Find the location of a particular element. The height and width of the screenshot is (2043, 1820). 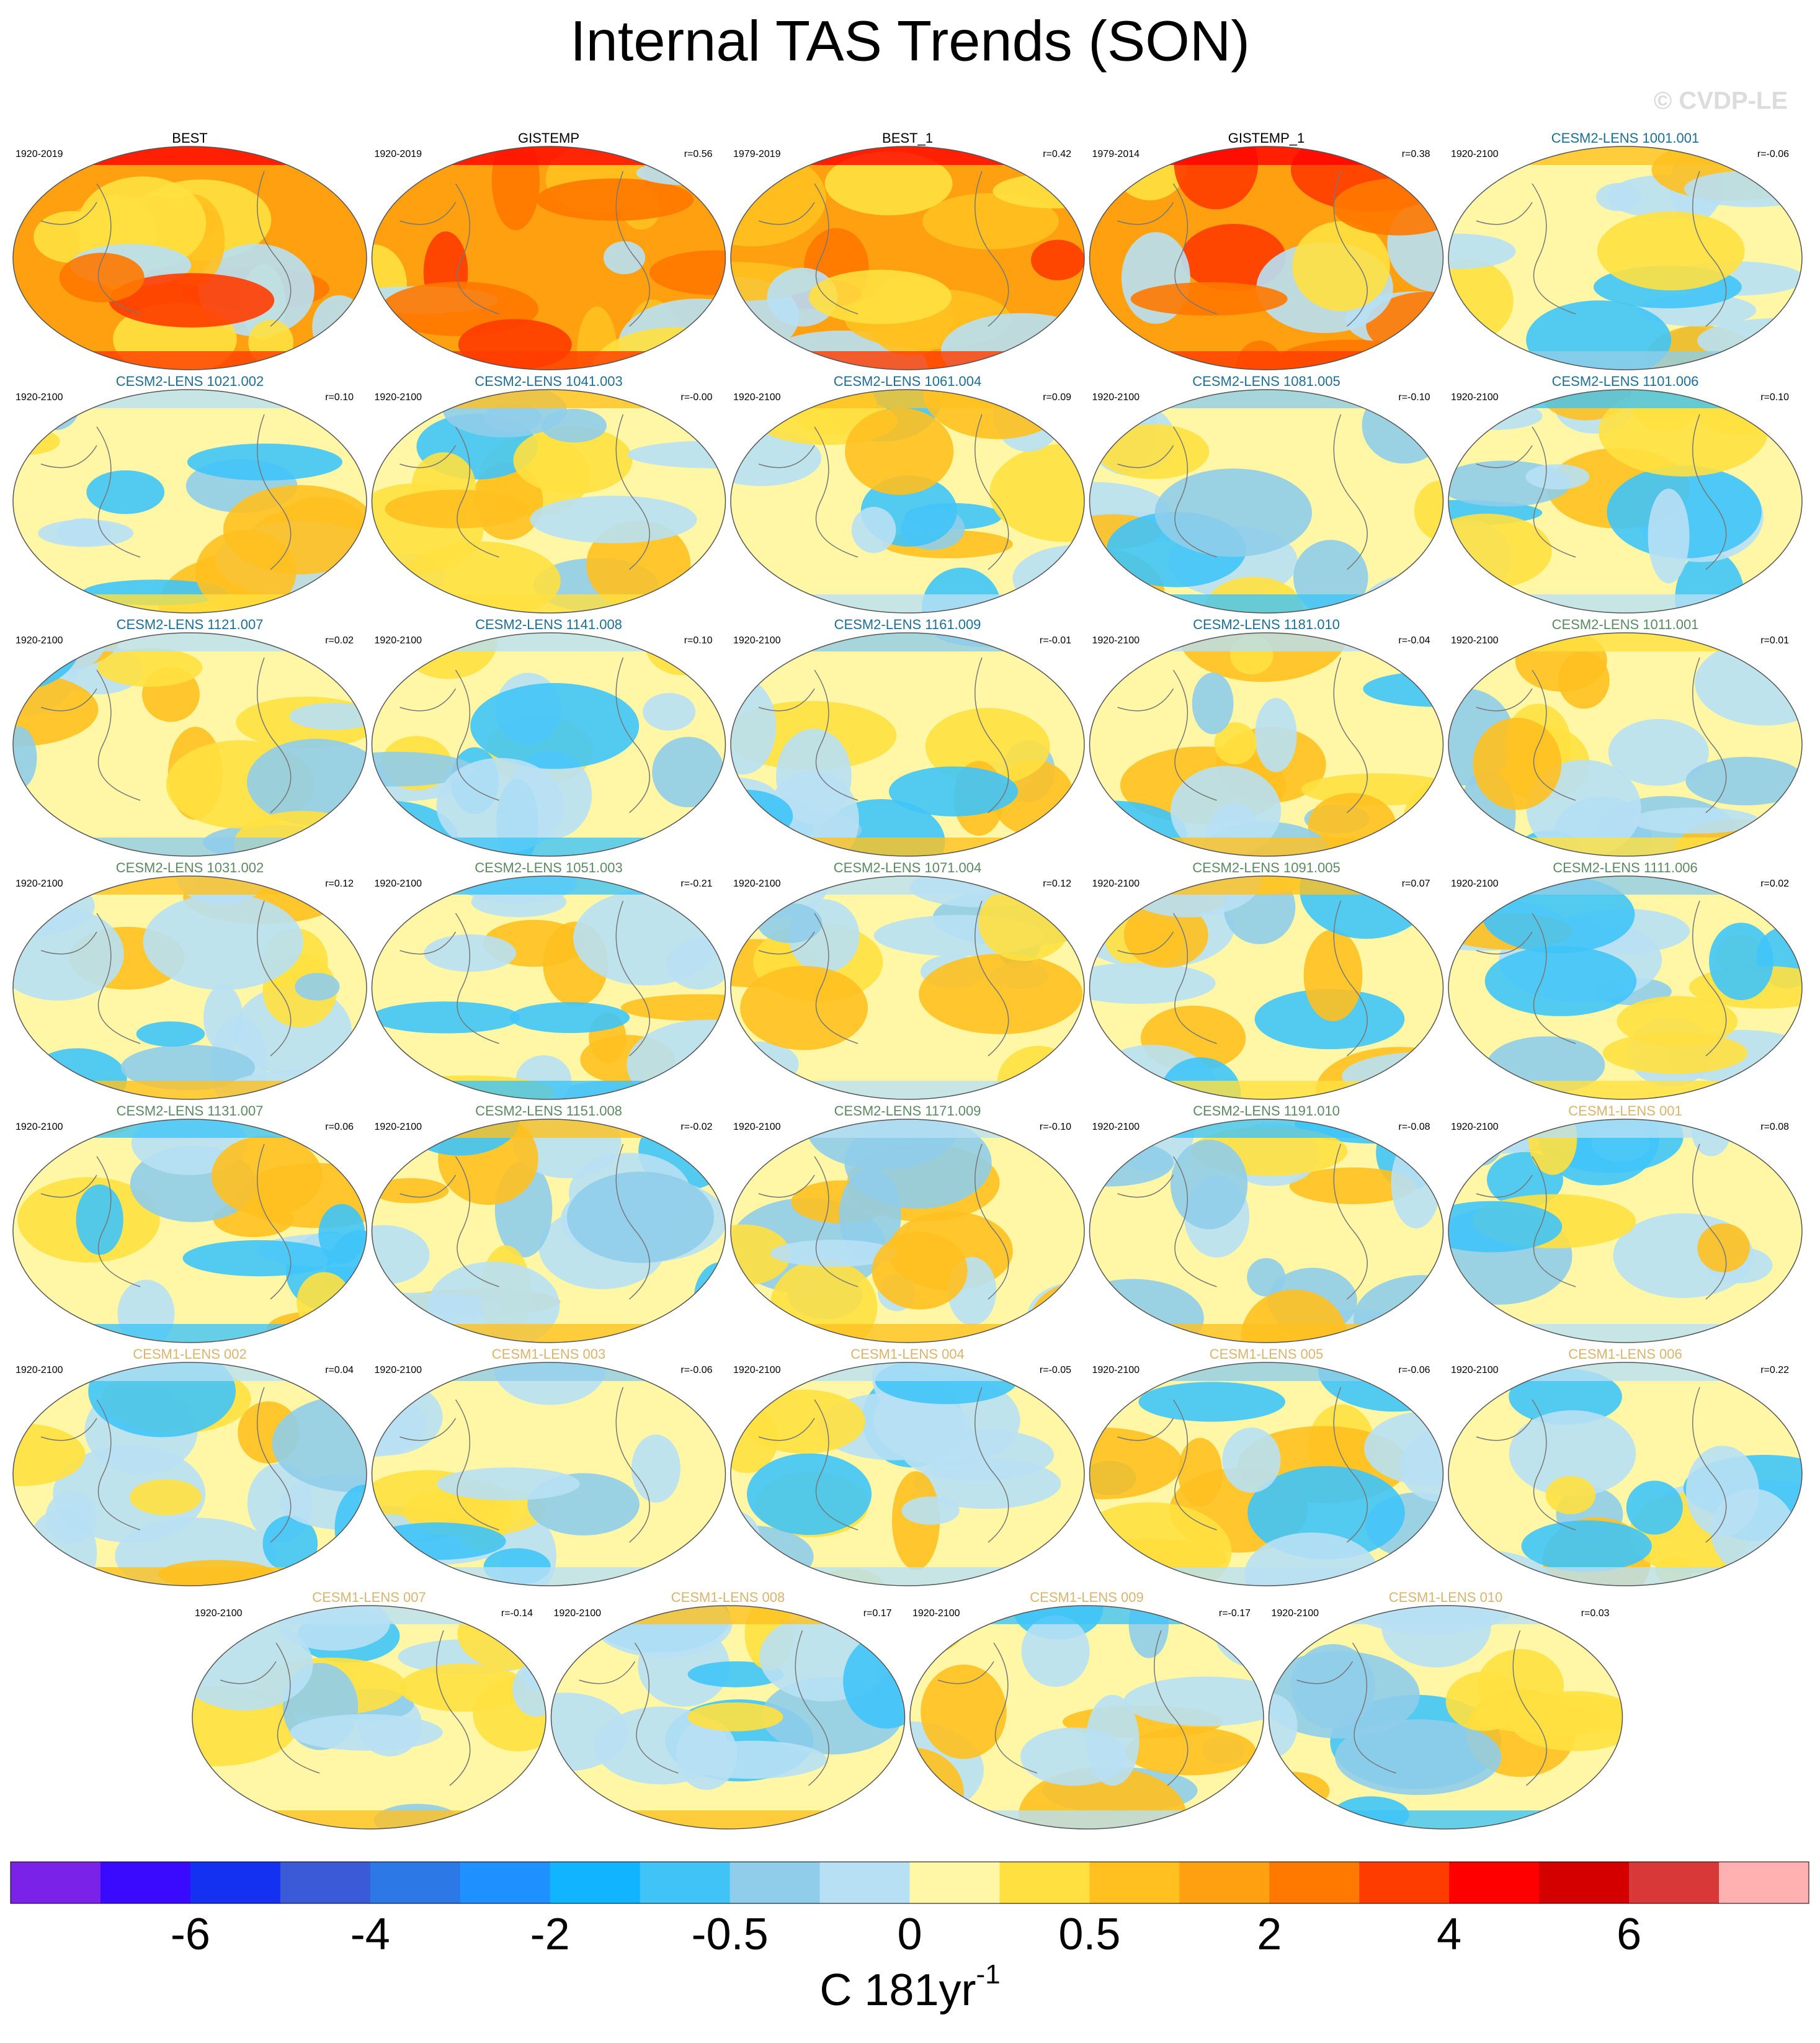

colorbar-unit: C 181yr-1 is located at coordinates (910, 1987).